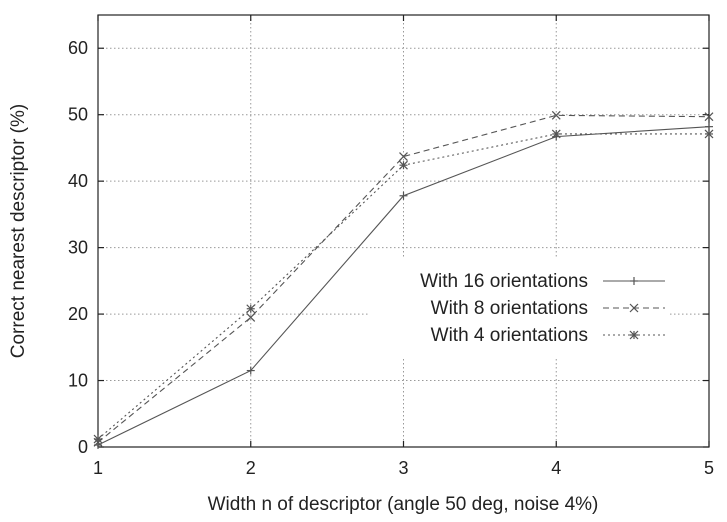  I want to click on x-tick-label: 5, so click(709, 468).